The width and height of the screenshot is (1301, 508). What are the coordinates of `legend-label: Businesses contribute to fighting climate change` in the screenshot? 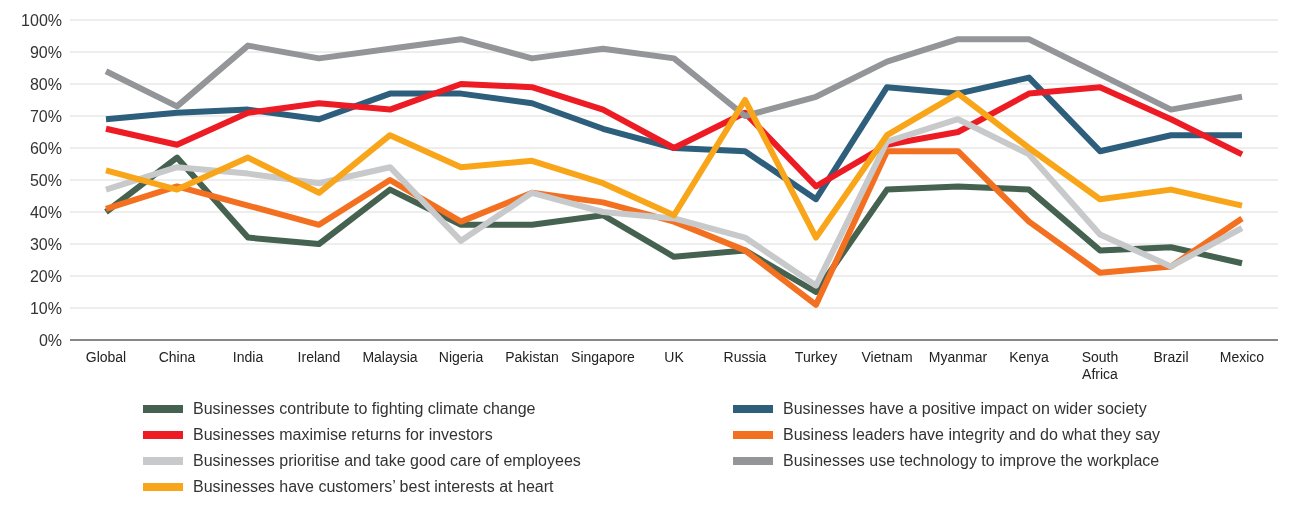 It's located at (364, 409).